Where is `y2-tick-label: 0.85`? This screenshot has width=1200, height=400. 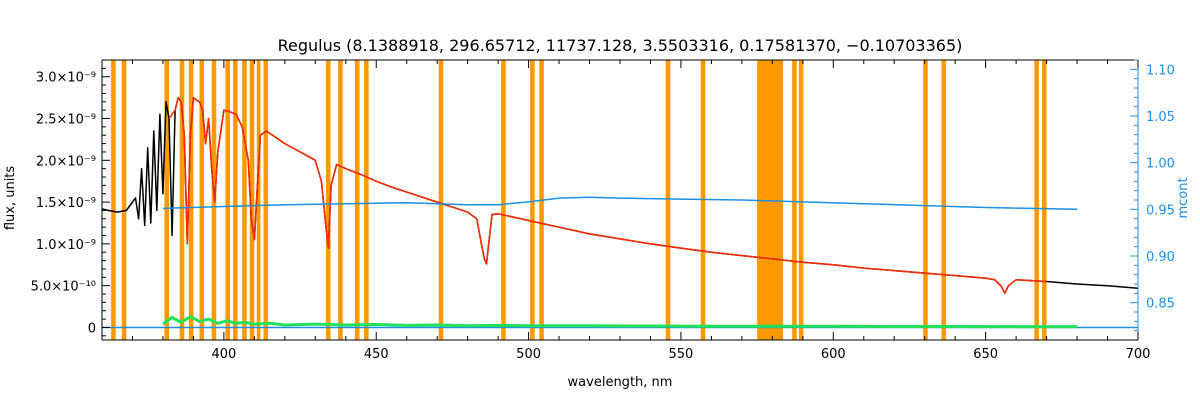
y2-tick-label: 0.85 is located at coordinates (1160, 304).